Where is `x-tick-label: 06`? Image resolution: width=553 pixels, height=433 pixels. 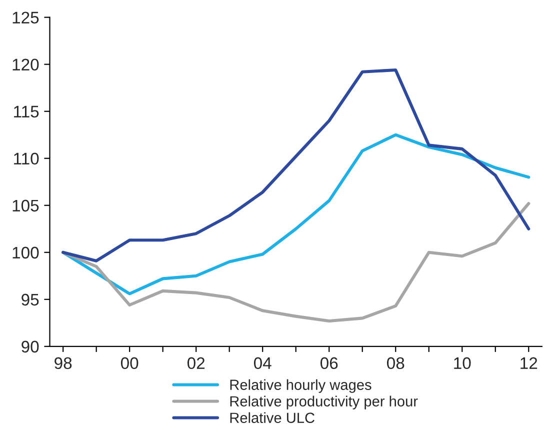
x-tick-label: 06 is located at coordinates (329, 363).